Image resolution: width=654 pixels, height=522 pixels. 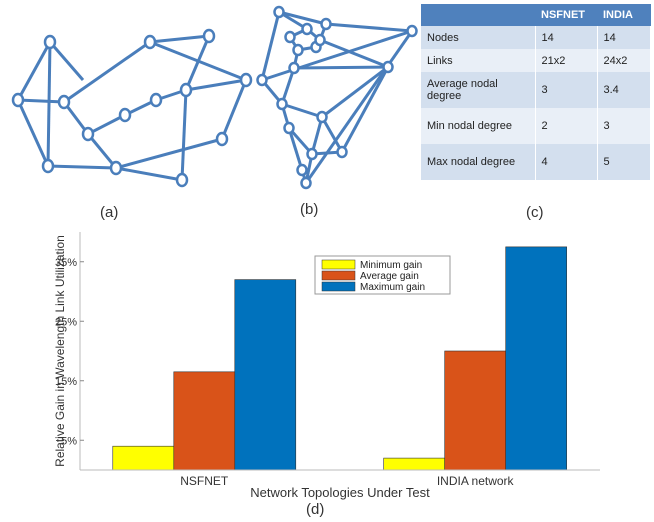 What do you see at coordinates (204, 481) in the screenshot?
I see `x-tick-label: NSFNET` at bounding box center [204, 481].